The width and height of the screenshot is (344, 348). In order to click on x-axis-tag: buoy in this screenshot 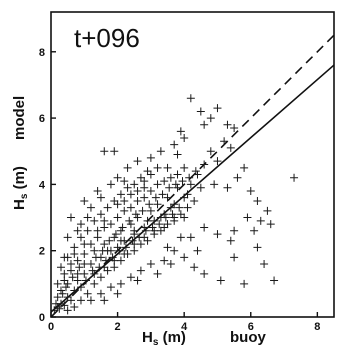, I will do `click(248, 337)`.